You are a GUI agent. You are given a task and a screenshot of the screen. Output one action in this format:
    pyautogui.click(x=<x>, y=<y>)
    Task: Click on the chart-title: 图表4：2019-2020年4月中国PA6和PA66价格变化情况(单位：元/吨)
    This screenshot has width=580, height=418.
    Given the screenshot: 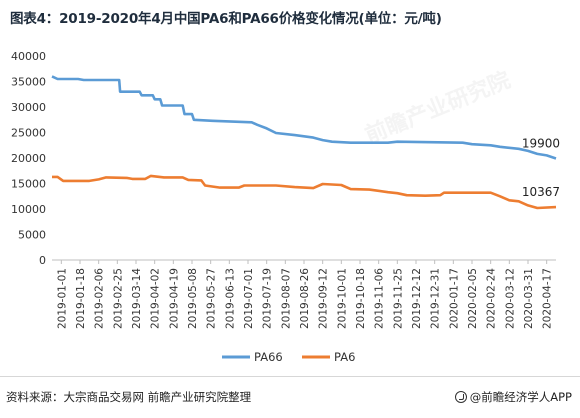 What is the action you would take?
    pyautogui.click(x=226, y=19)
    